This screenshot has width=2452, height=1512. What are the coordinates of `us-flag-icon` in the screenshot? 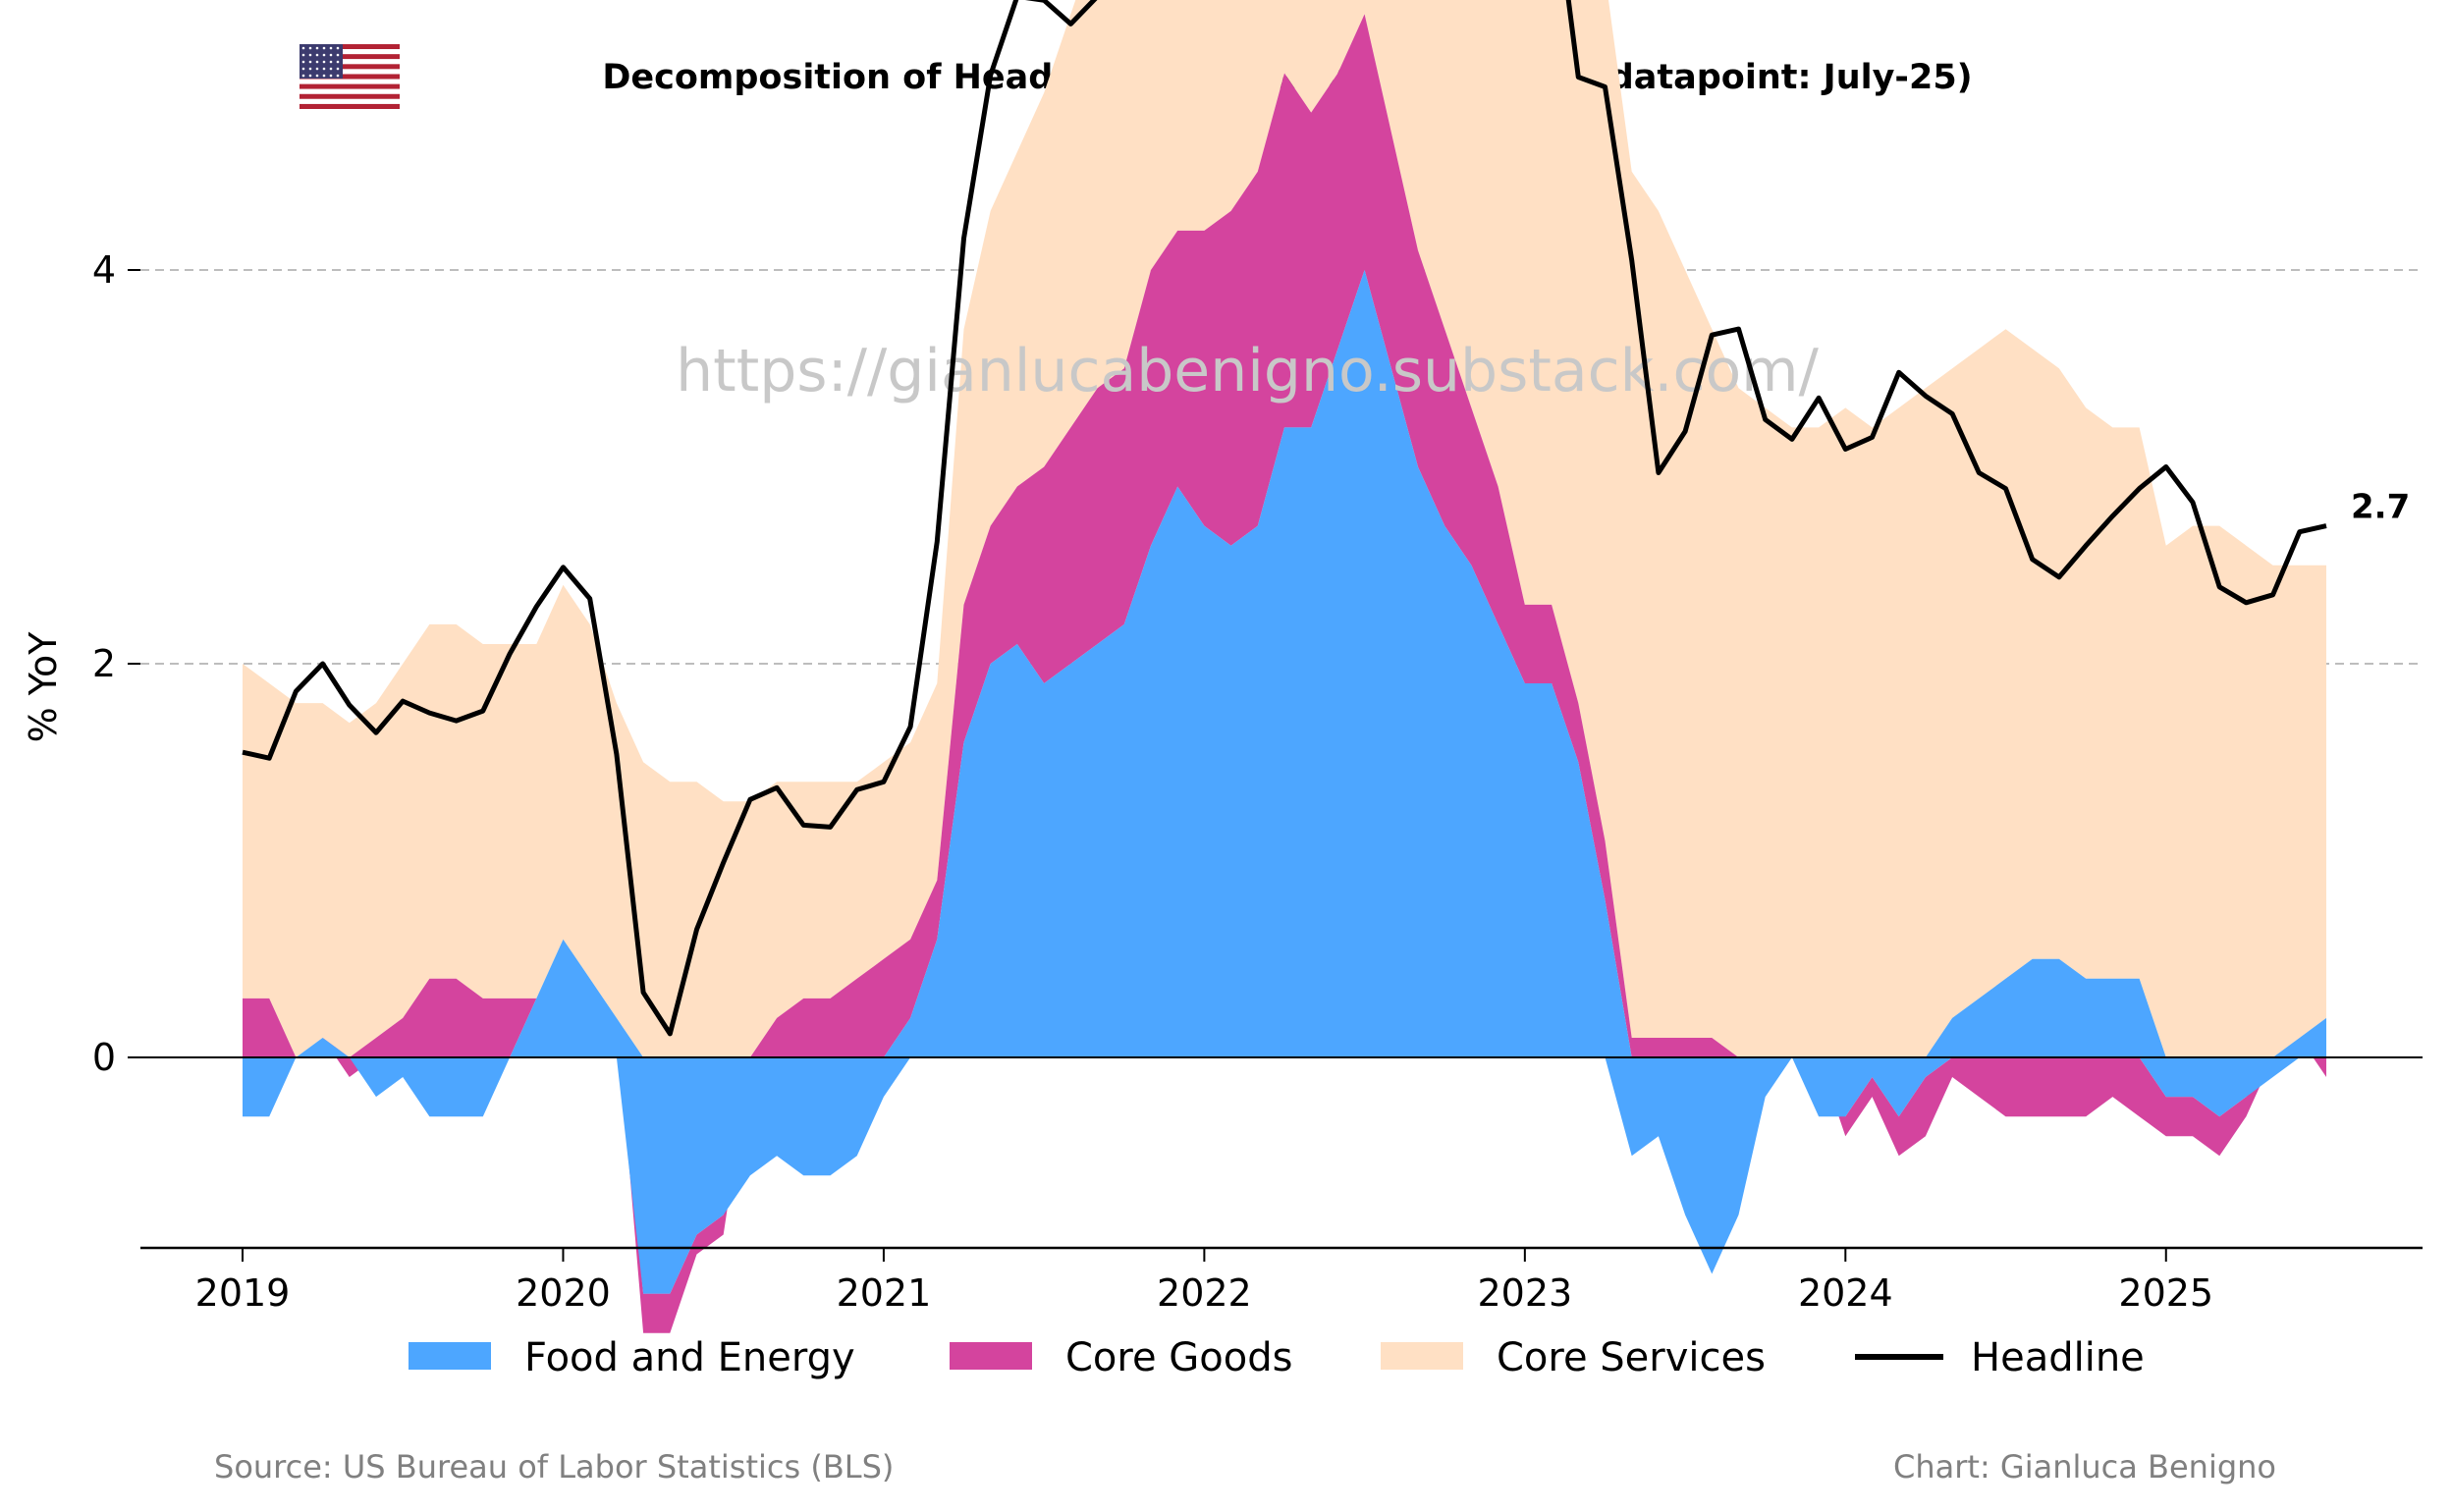 It's located at (350, 76).